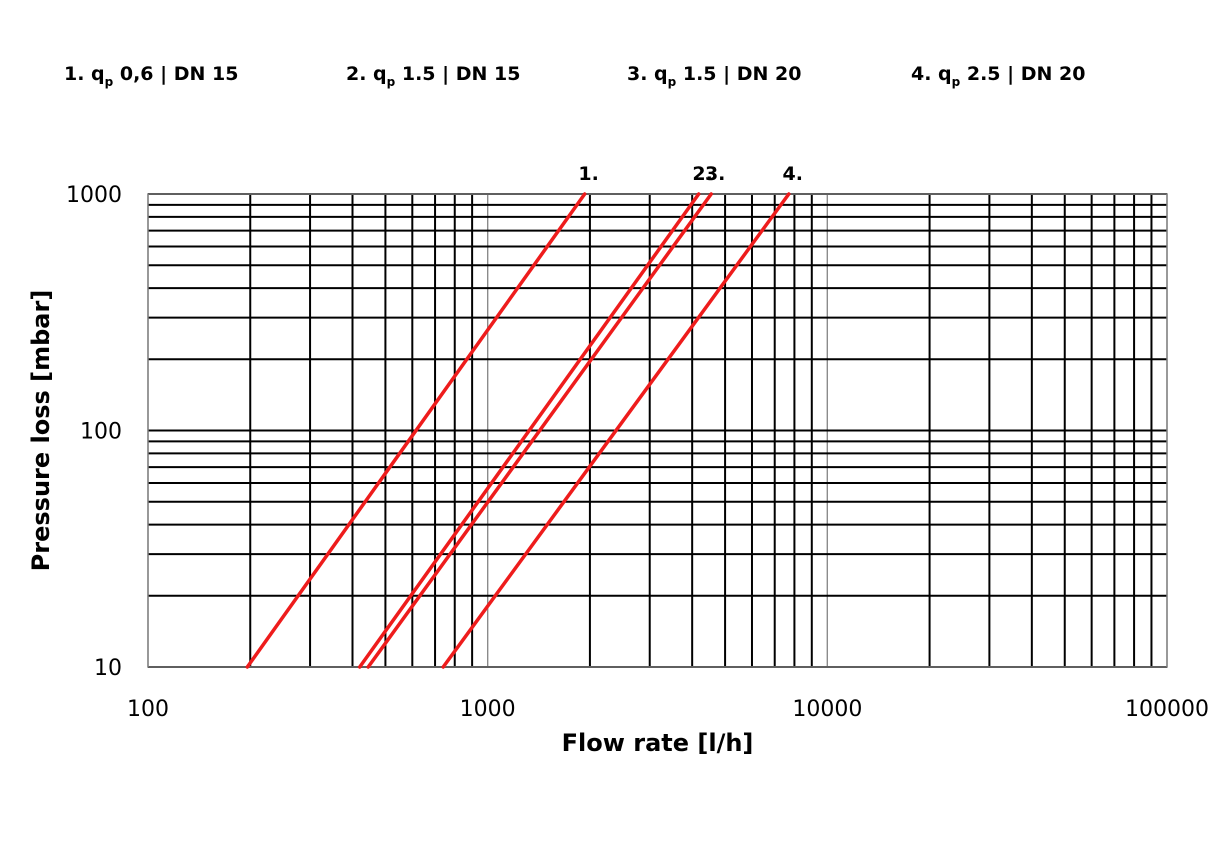 The height and width of the screenshot is (847, 1231). I want to click on x-tick-label: 1000, so click(488, 709).